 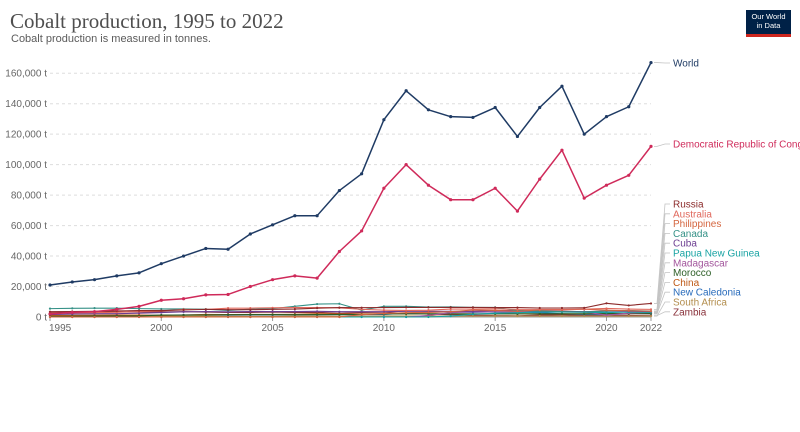 I want to click on series-label-south-africa: South Africa, so click(x=700, y=303).